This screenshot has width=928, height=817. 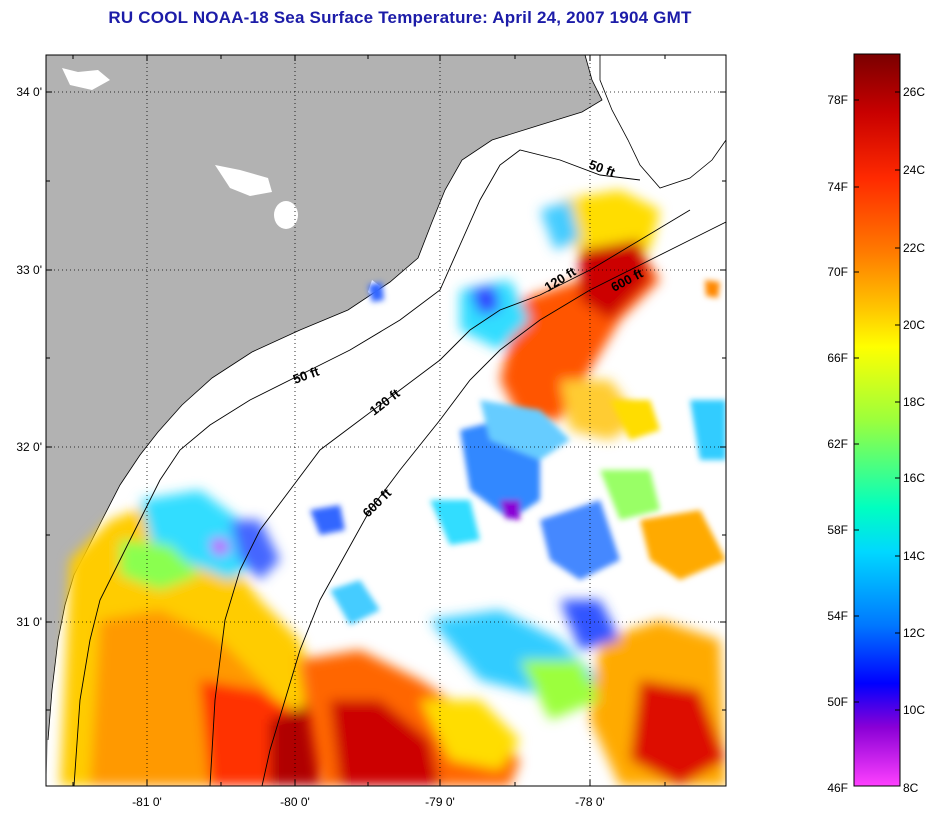 What do you see at coordinates (147, 802) in the screenshot?
I see `lon-label-81: -81 0'` at bounding box center [147, 802].